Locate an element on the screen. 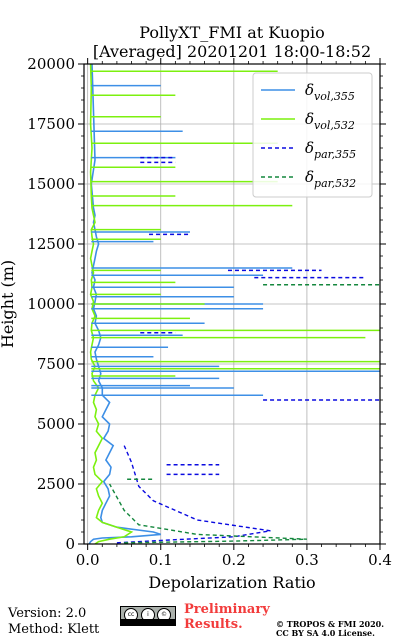  y-tick-label: 20000 is located at coordinates (51, 64).